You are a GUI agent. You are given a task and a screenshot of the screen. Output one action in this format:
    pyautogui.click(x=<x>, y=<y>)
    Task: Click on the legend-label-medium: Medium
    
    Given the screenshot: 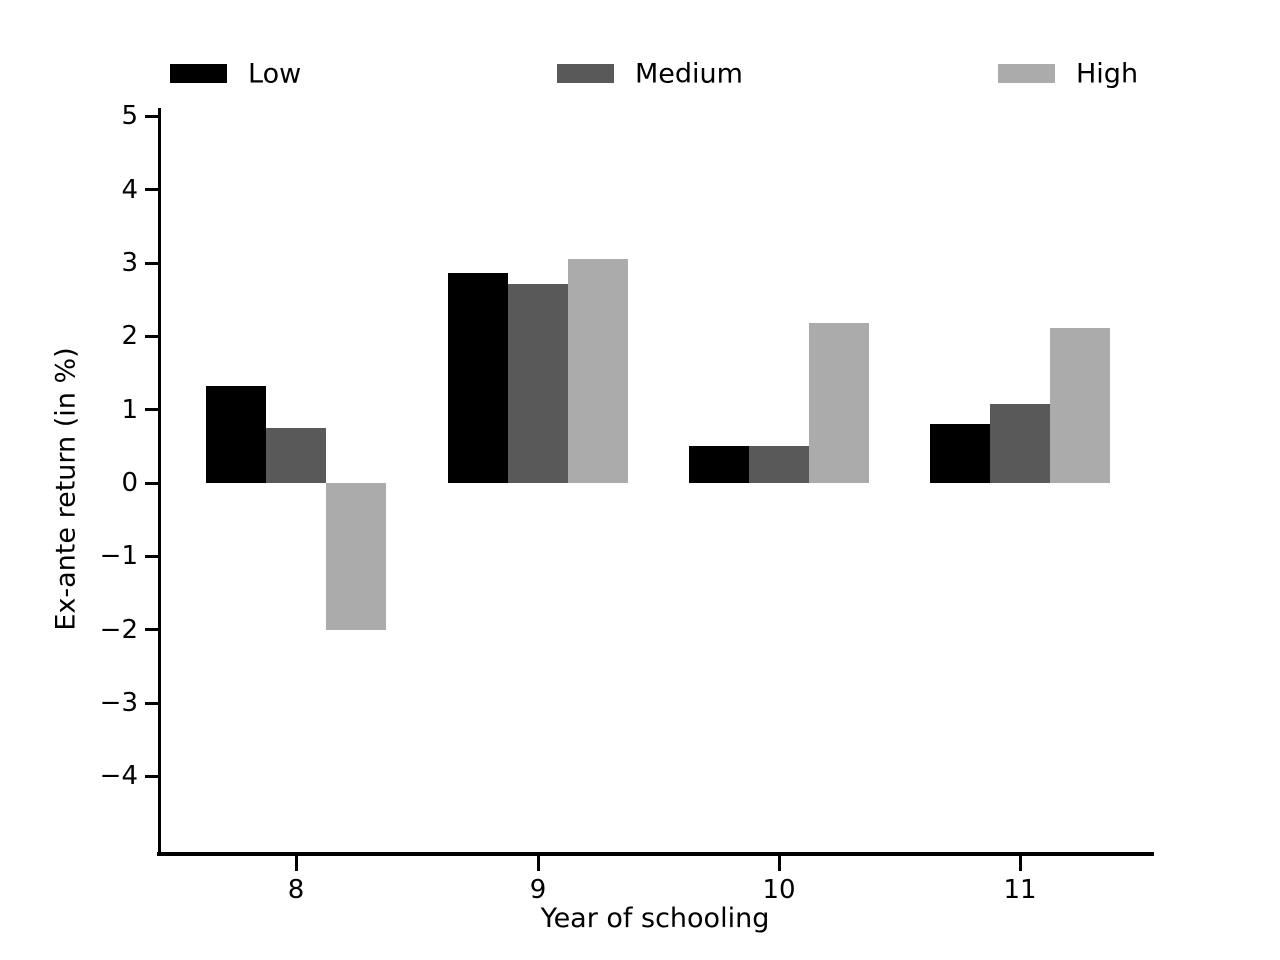 What is the action you would take?
    pyautogui.click(x=689, y=74)
    